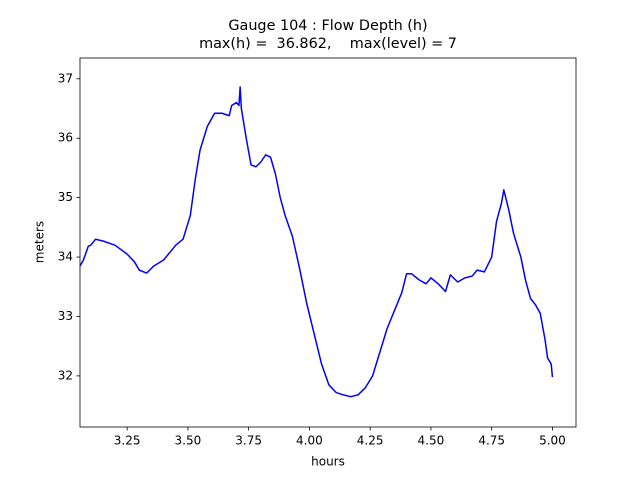 This screenshot has height=480, width=640. What do you see at coordinates (40, 242) in the screenshot?
I see `y-axis-label: meters` at bounding box center [40, 242].